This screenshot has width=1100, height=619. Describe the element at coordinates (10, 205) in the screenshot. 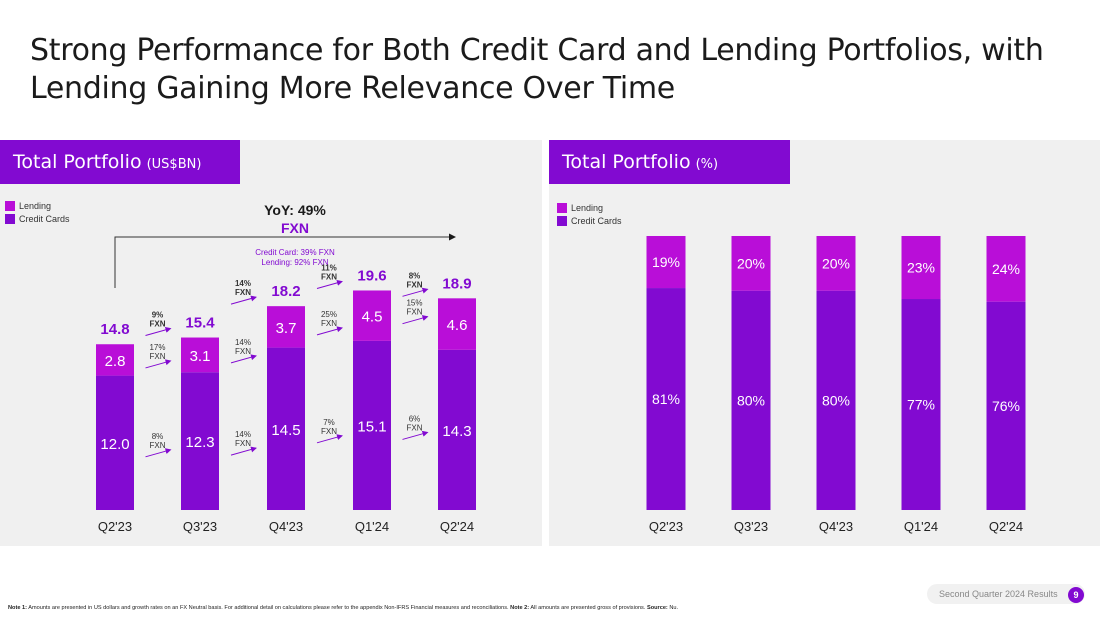

I see `legend-swatch-lending` at that location.